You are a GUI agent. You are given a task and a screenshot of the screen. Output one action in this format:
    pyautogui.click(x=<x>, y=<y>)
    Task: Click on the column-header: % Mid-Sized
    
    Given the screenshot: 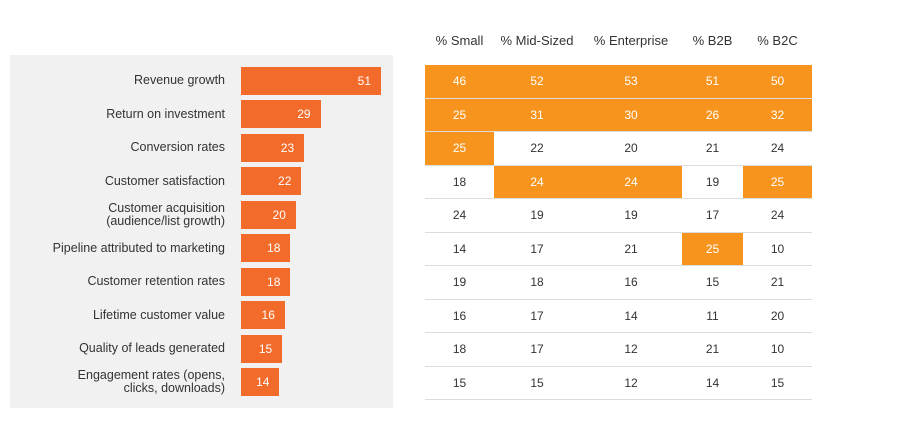 What is the action you would take?
    pyautogui.click(x=537, y=40)
    